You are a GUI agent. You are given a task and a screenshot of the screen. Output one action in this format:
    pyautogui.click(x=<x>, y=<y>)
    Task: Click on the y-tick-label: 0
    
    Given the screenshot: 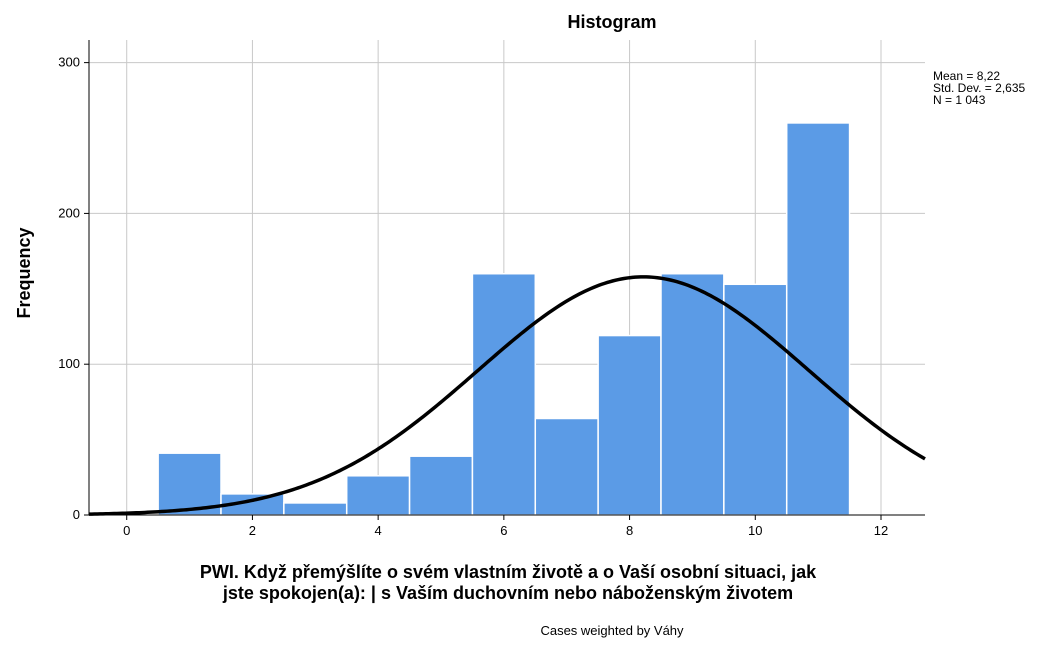 What is the action you would take?
    pyautogui.click(x=76, y=514)
    